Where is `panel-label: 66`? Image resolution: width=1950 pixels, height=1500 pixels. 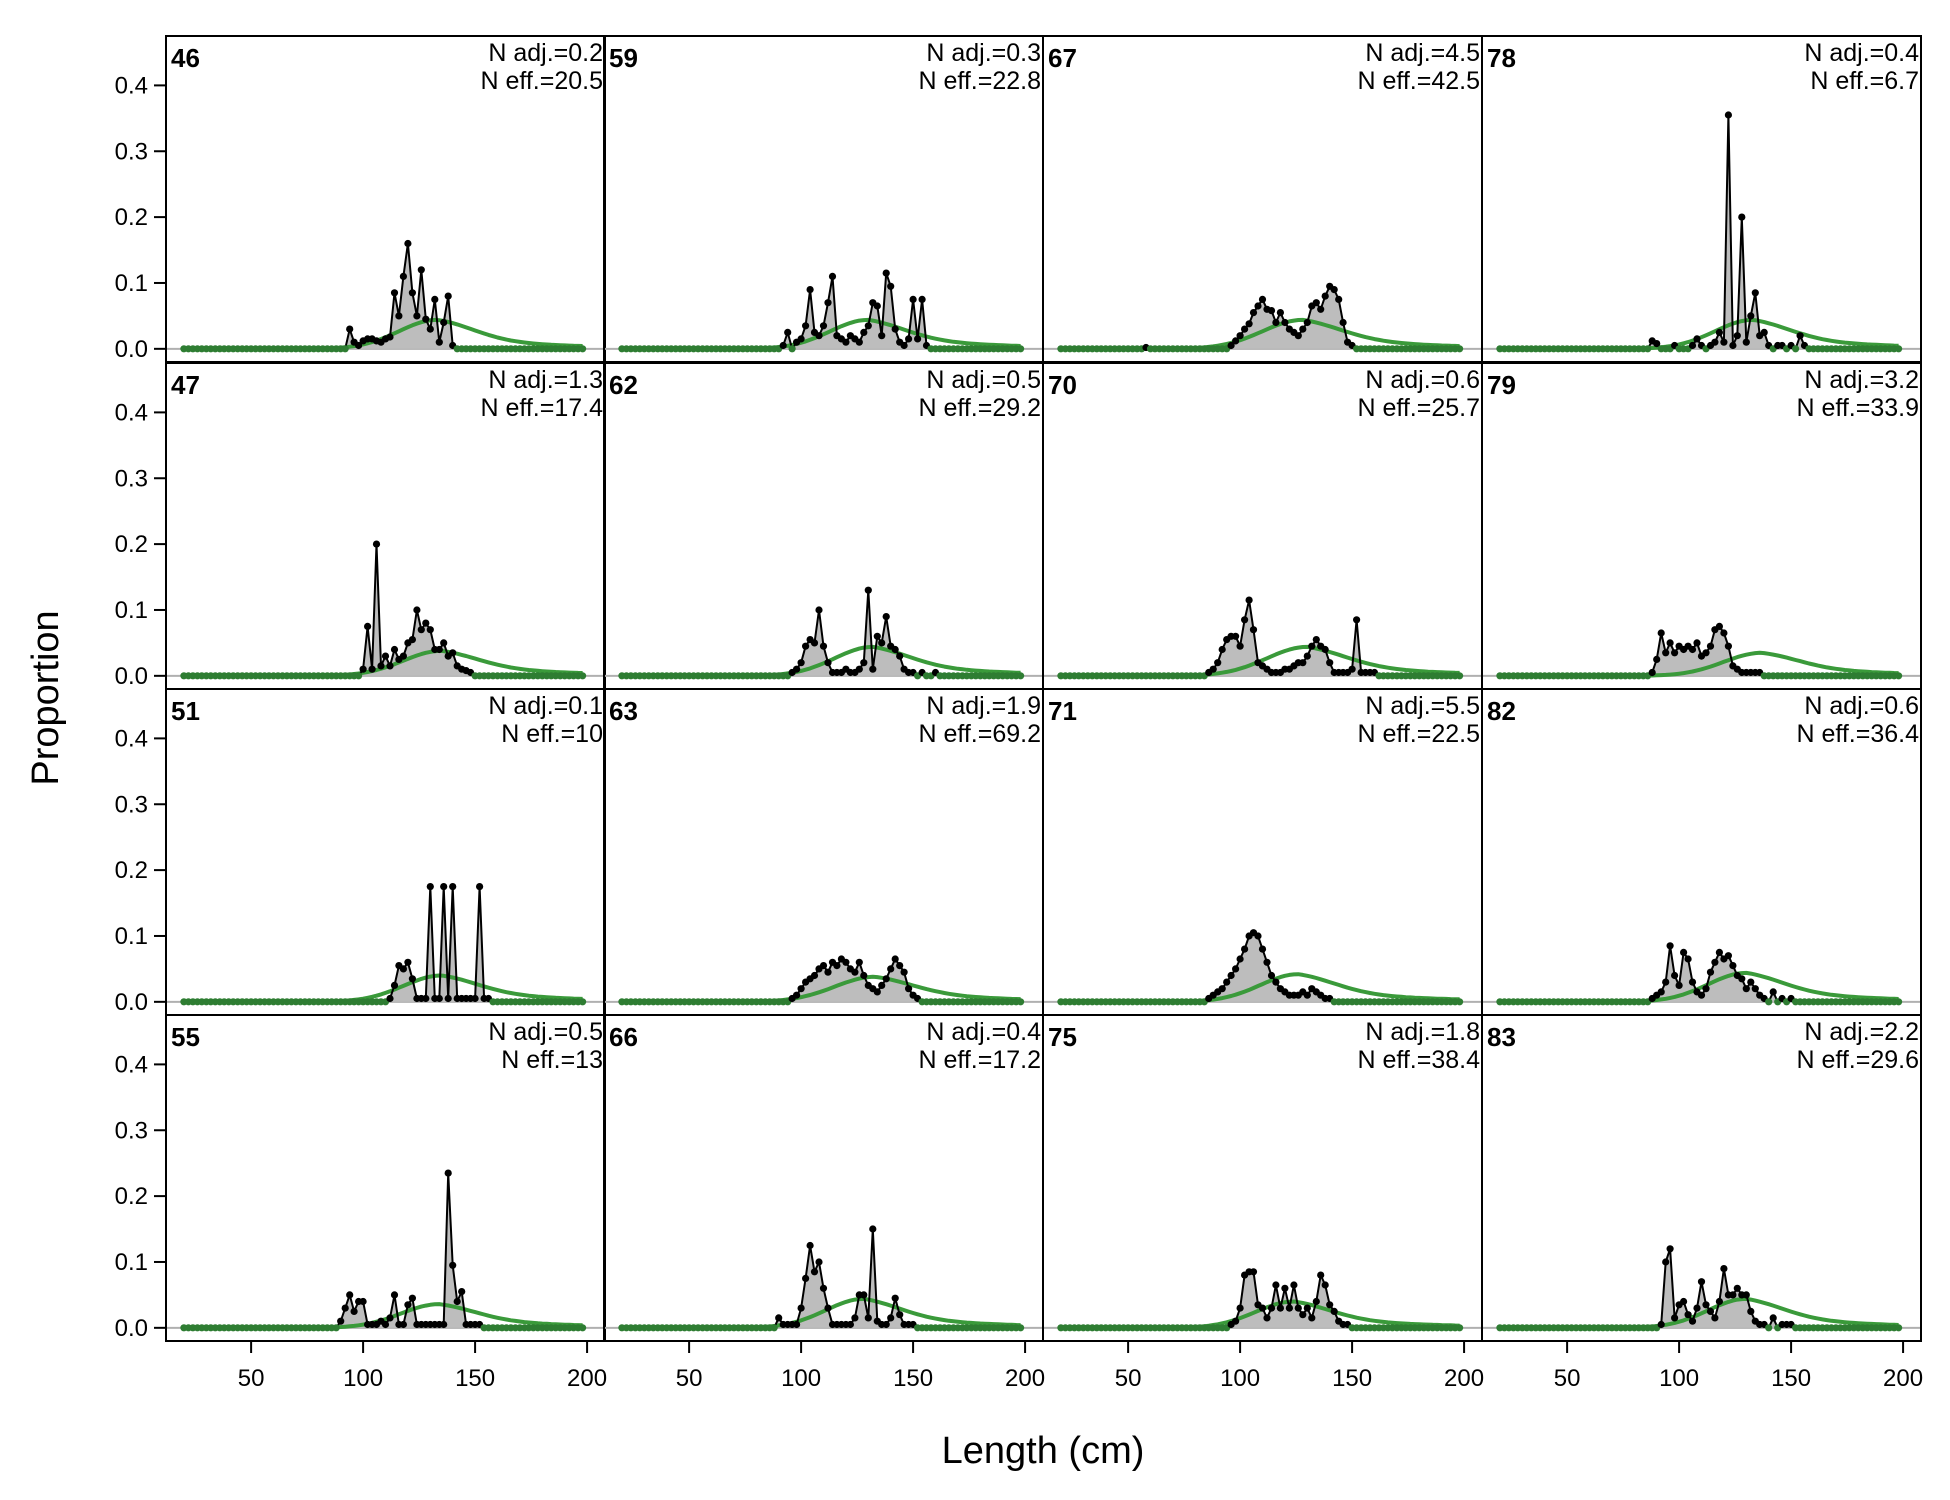
panel-label: 66 is located at coordinates (623, 1037).